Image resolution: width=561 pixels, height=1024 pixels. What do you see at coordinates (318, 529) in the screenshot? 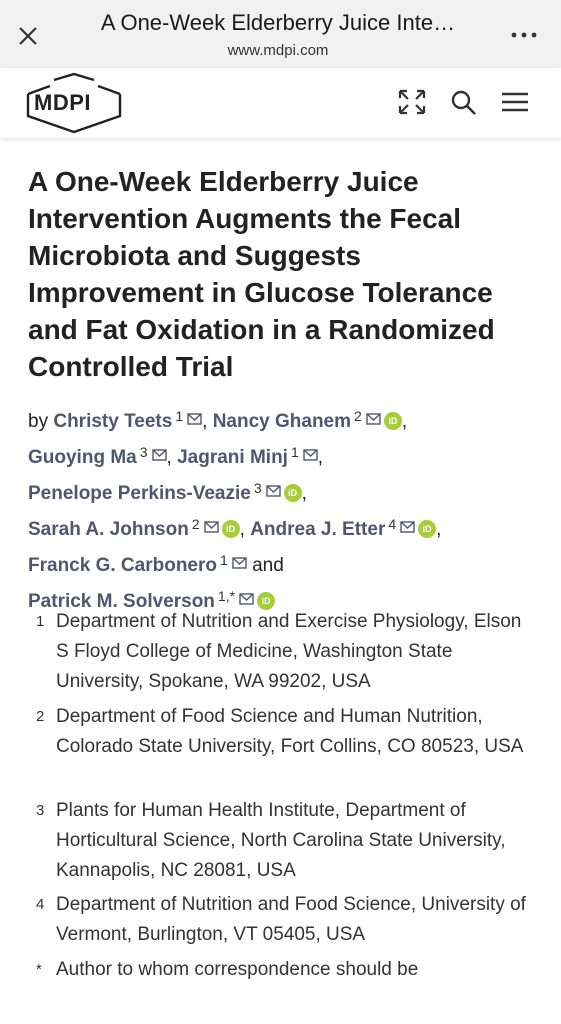
I see `author-link: Andrea J. Etter` at bounding box center [318, 529].